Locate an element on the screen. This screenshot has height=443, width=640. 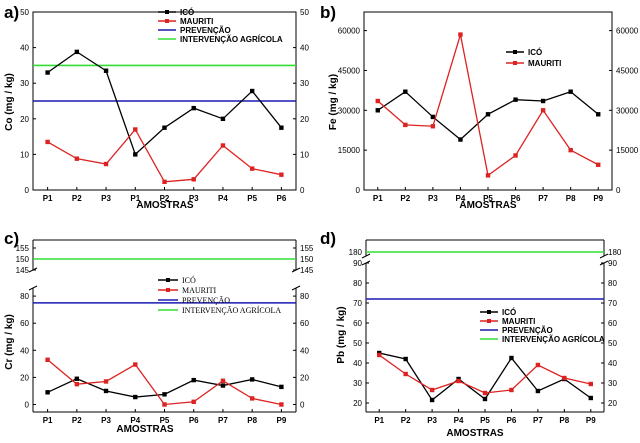
y-axis-title: Cr (mg / kg) is located at coordinates (9, 342).